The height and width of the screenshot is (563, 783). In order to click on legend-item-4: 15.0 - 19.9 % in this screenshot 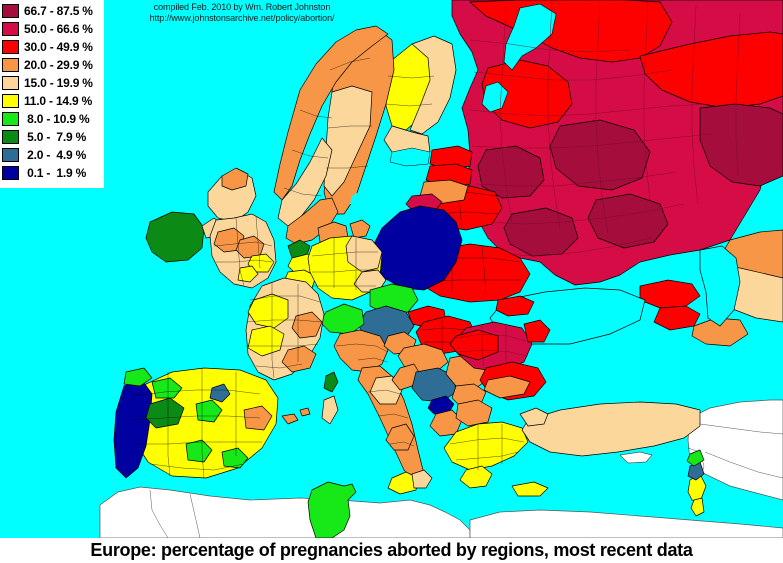, I will do `click(52, 83)`.